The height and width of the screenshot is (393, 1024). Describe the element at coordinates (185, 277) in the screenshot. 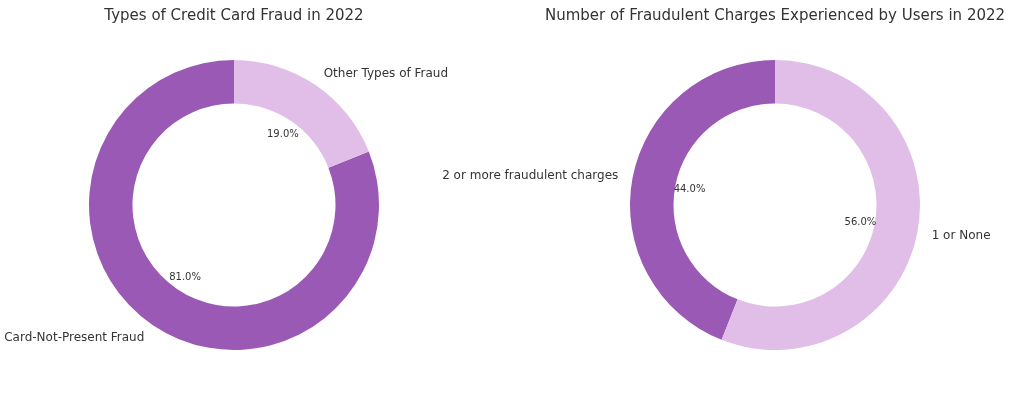

I see `data-label: 81.0%` at that location.